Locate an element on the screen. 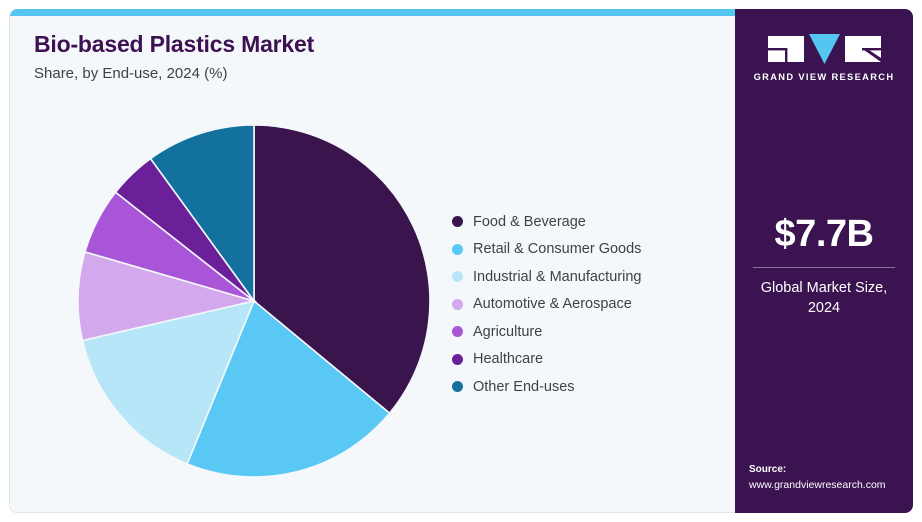 The height and width of the screenshot is (522, 922). gvr-logo-v-triangle-icon is located at coordinates (824, 49).